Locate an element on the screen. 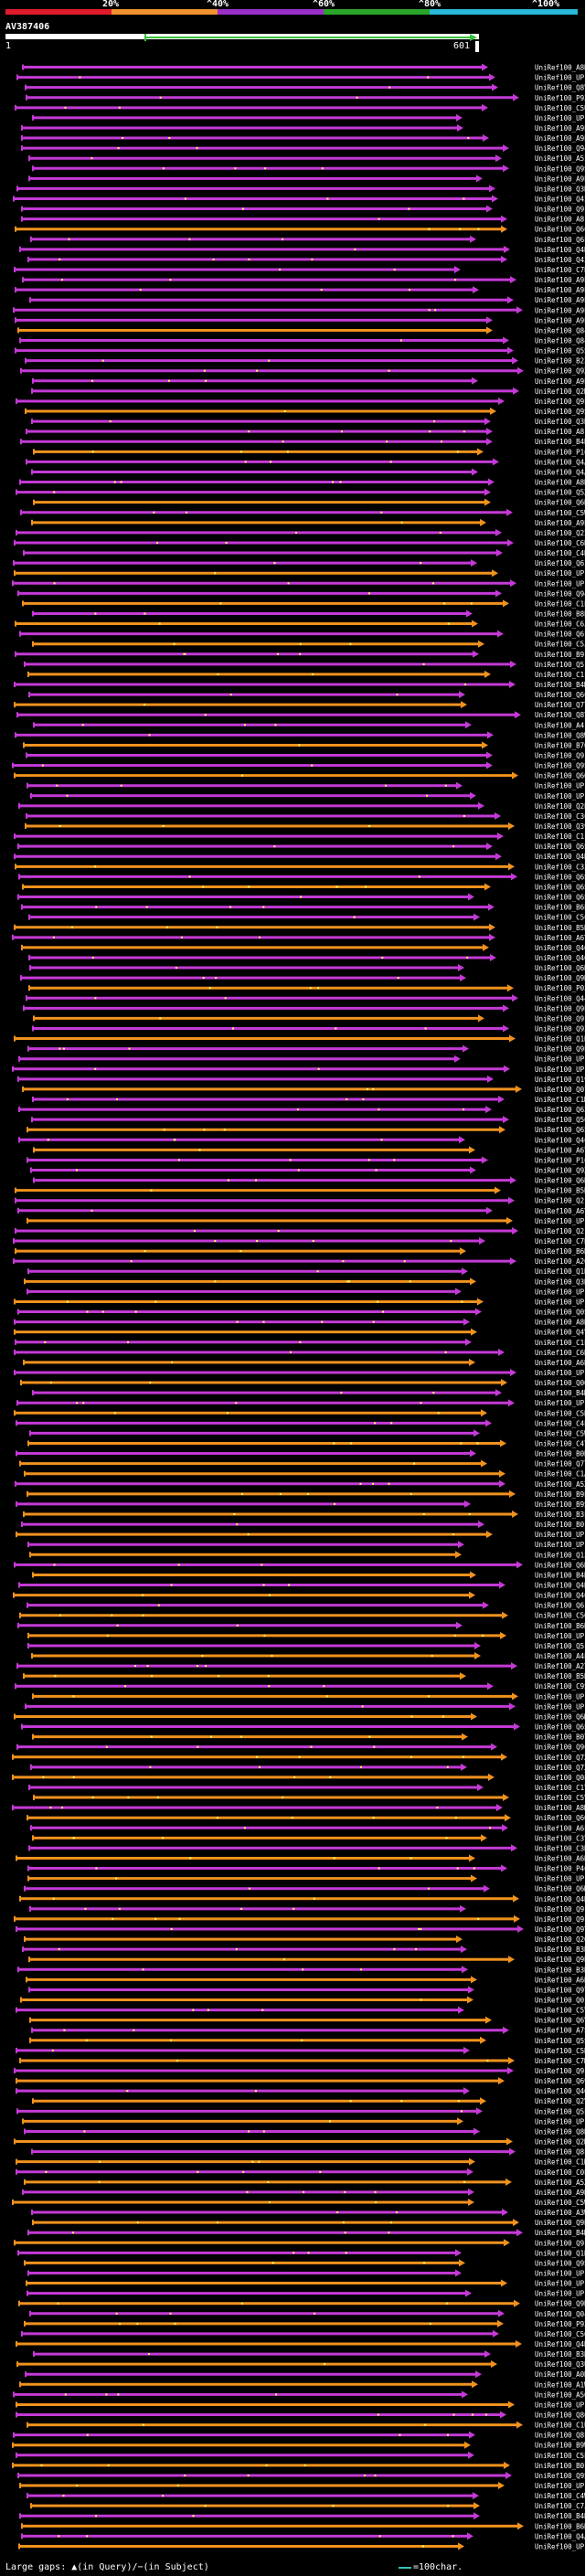 This screenshot has width=585, height=2576. hit-label: UniRef100_C1MS53 is located at coordinates (560, 1100).